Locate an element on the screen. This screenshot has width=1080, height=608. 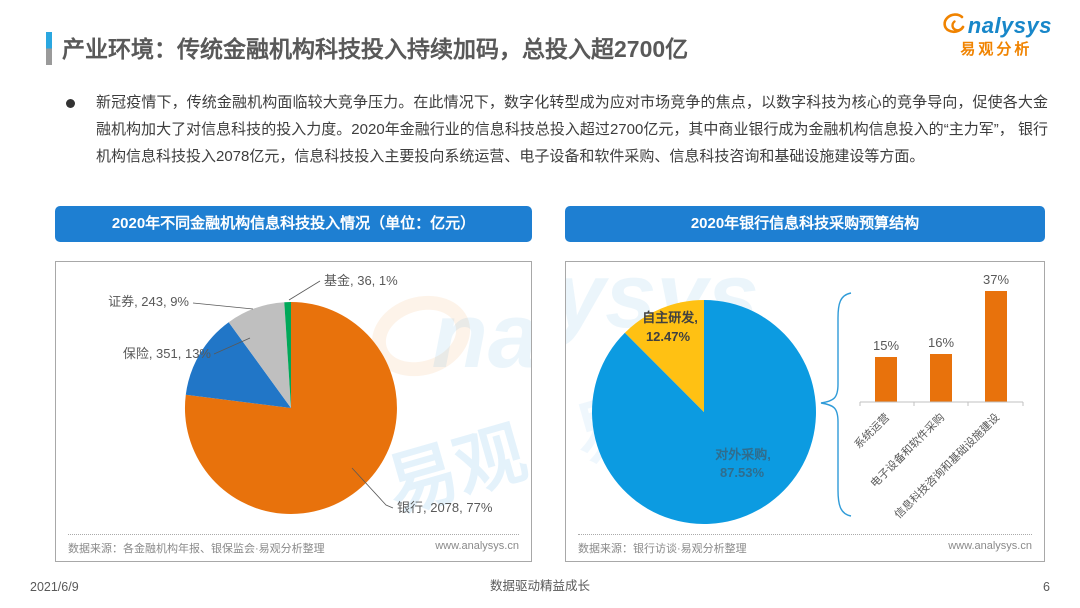
pie-slice-outsourcing is located at coordinates (703, 412).